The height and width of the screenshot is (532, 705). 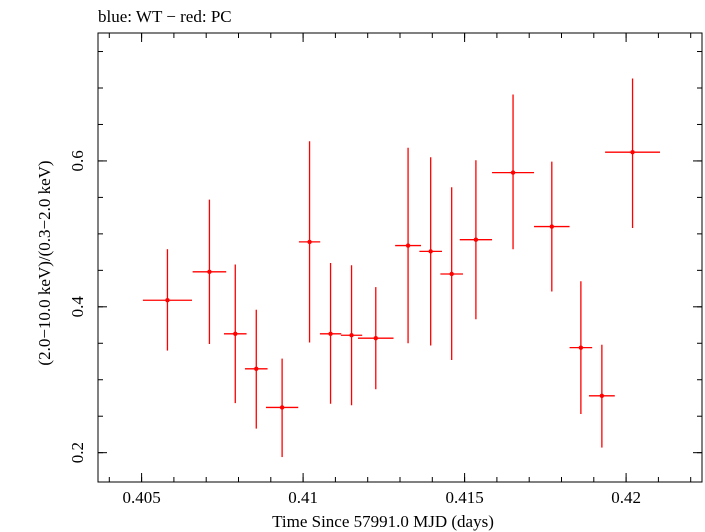 I want to click on chart-title: blue: WT − red: PC, so click(x=165, y=16).